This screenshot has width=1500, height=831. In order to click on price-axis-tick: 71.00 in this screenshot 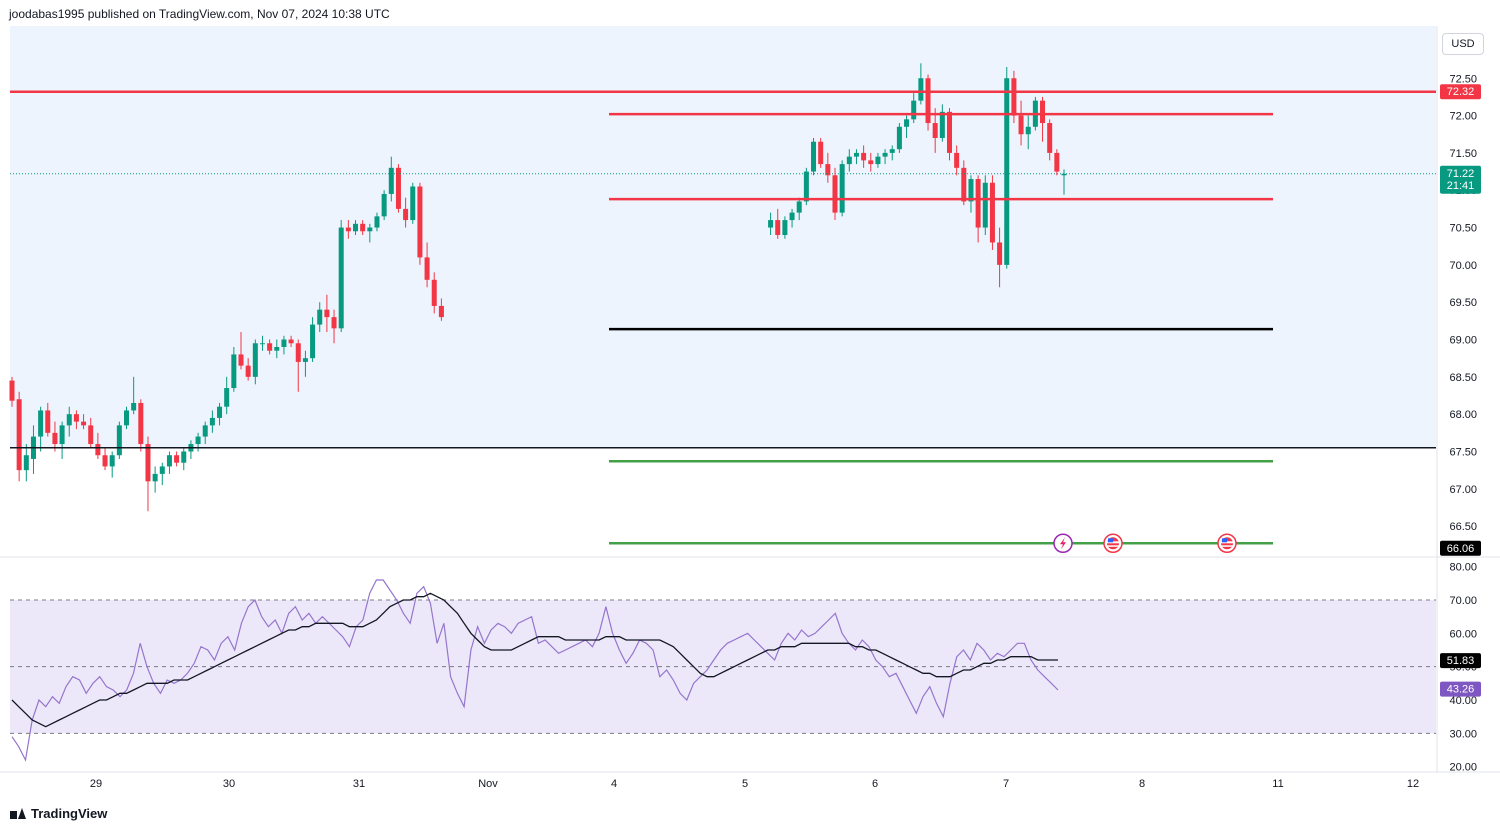, I will do `click(1463, 191)`.